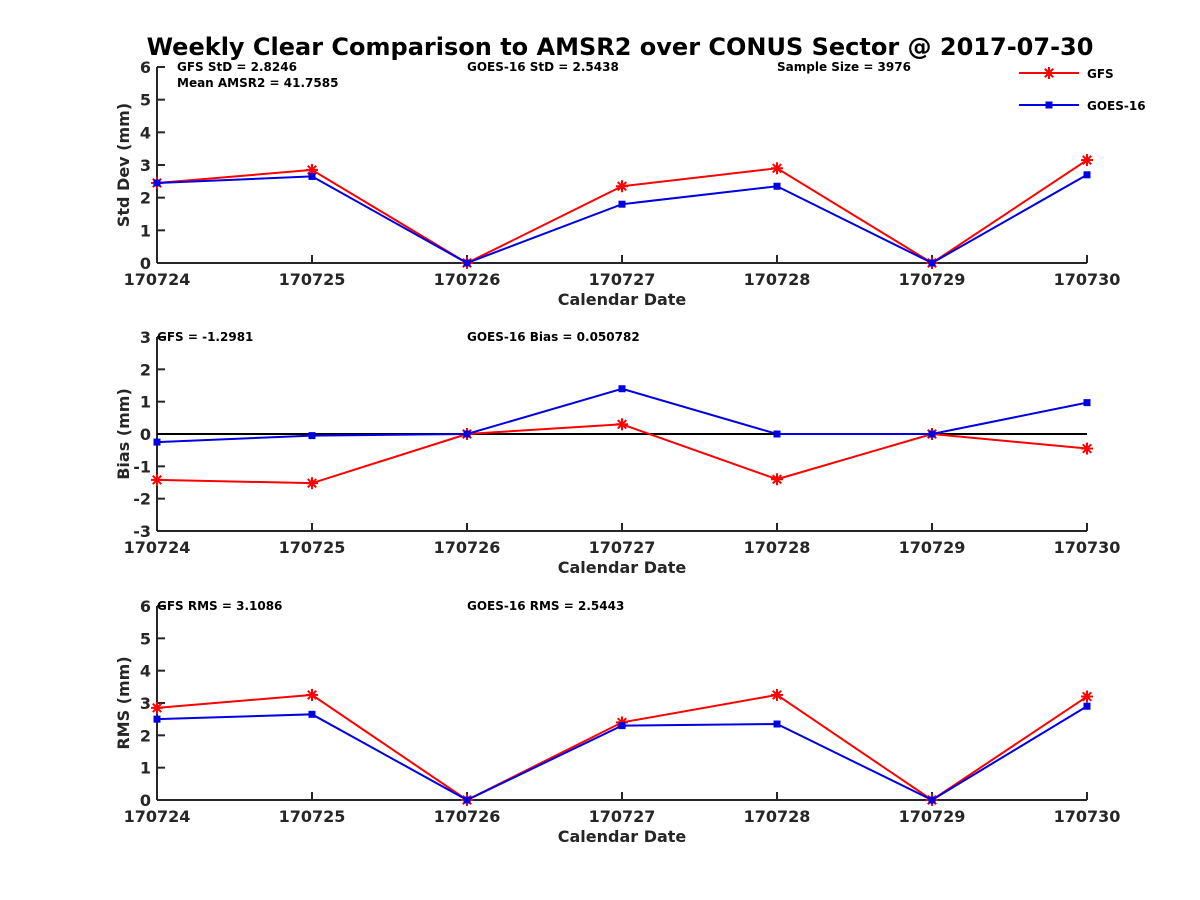 This screenshot has height=900, width=1200. What do you see at coordinates (1066, 74) in the screenshot?
I see `legend-entry-gfs: GFS` at bounding box center [1066, 74].